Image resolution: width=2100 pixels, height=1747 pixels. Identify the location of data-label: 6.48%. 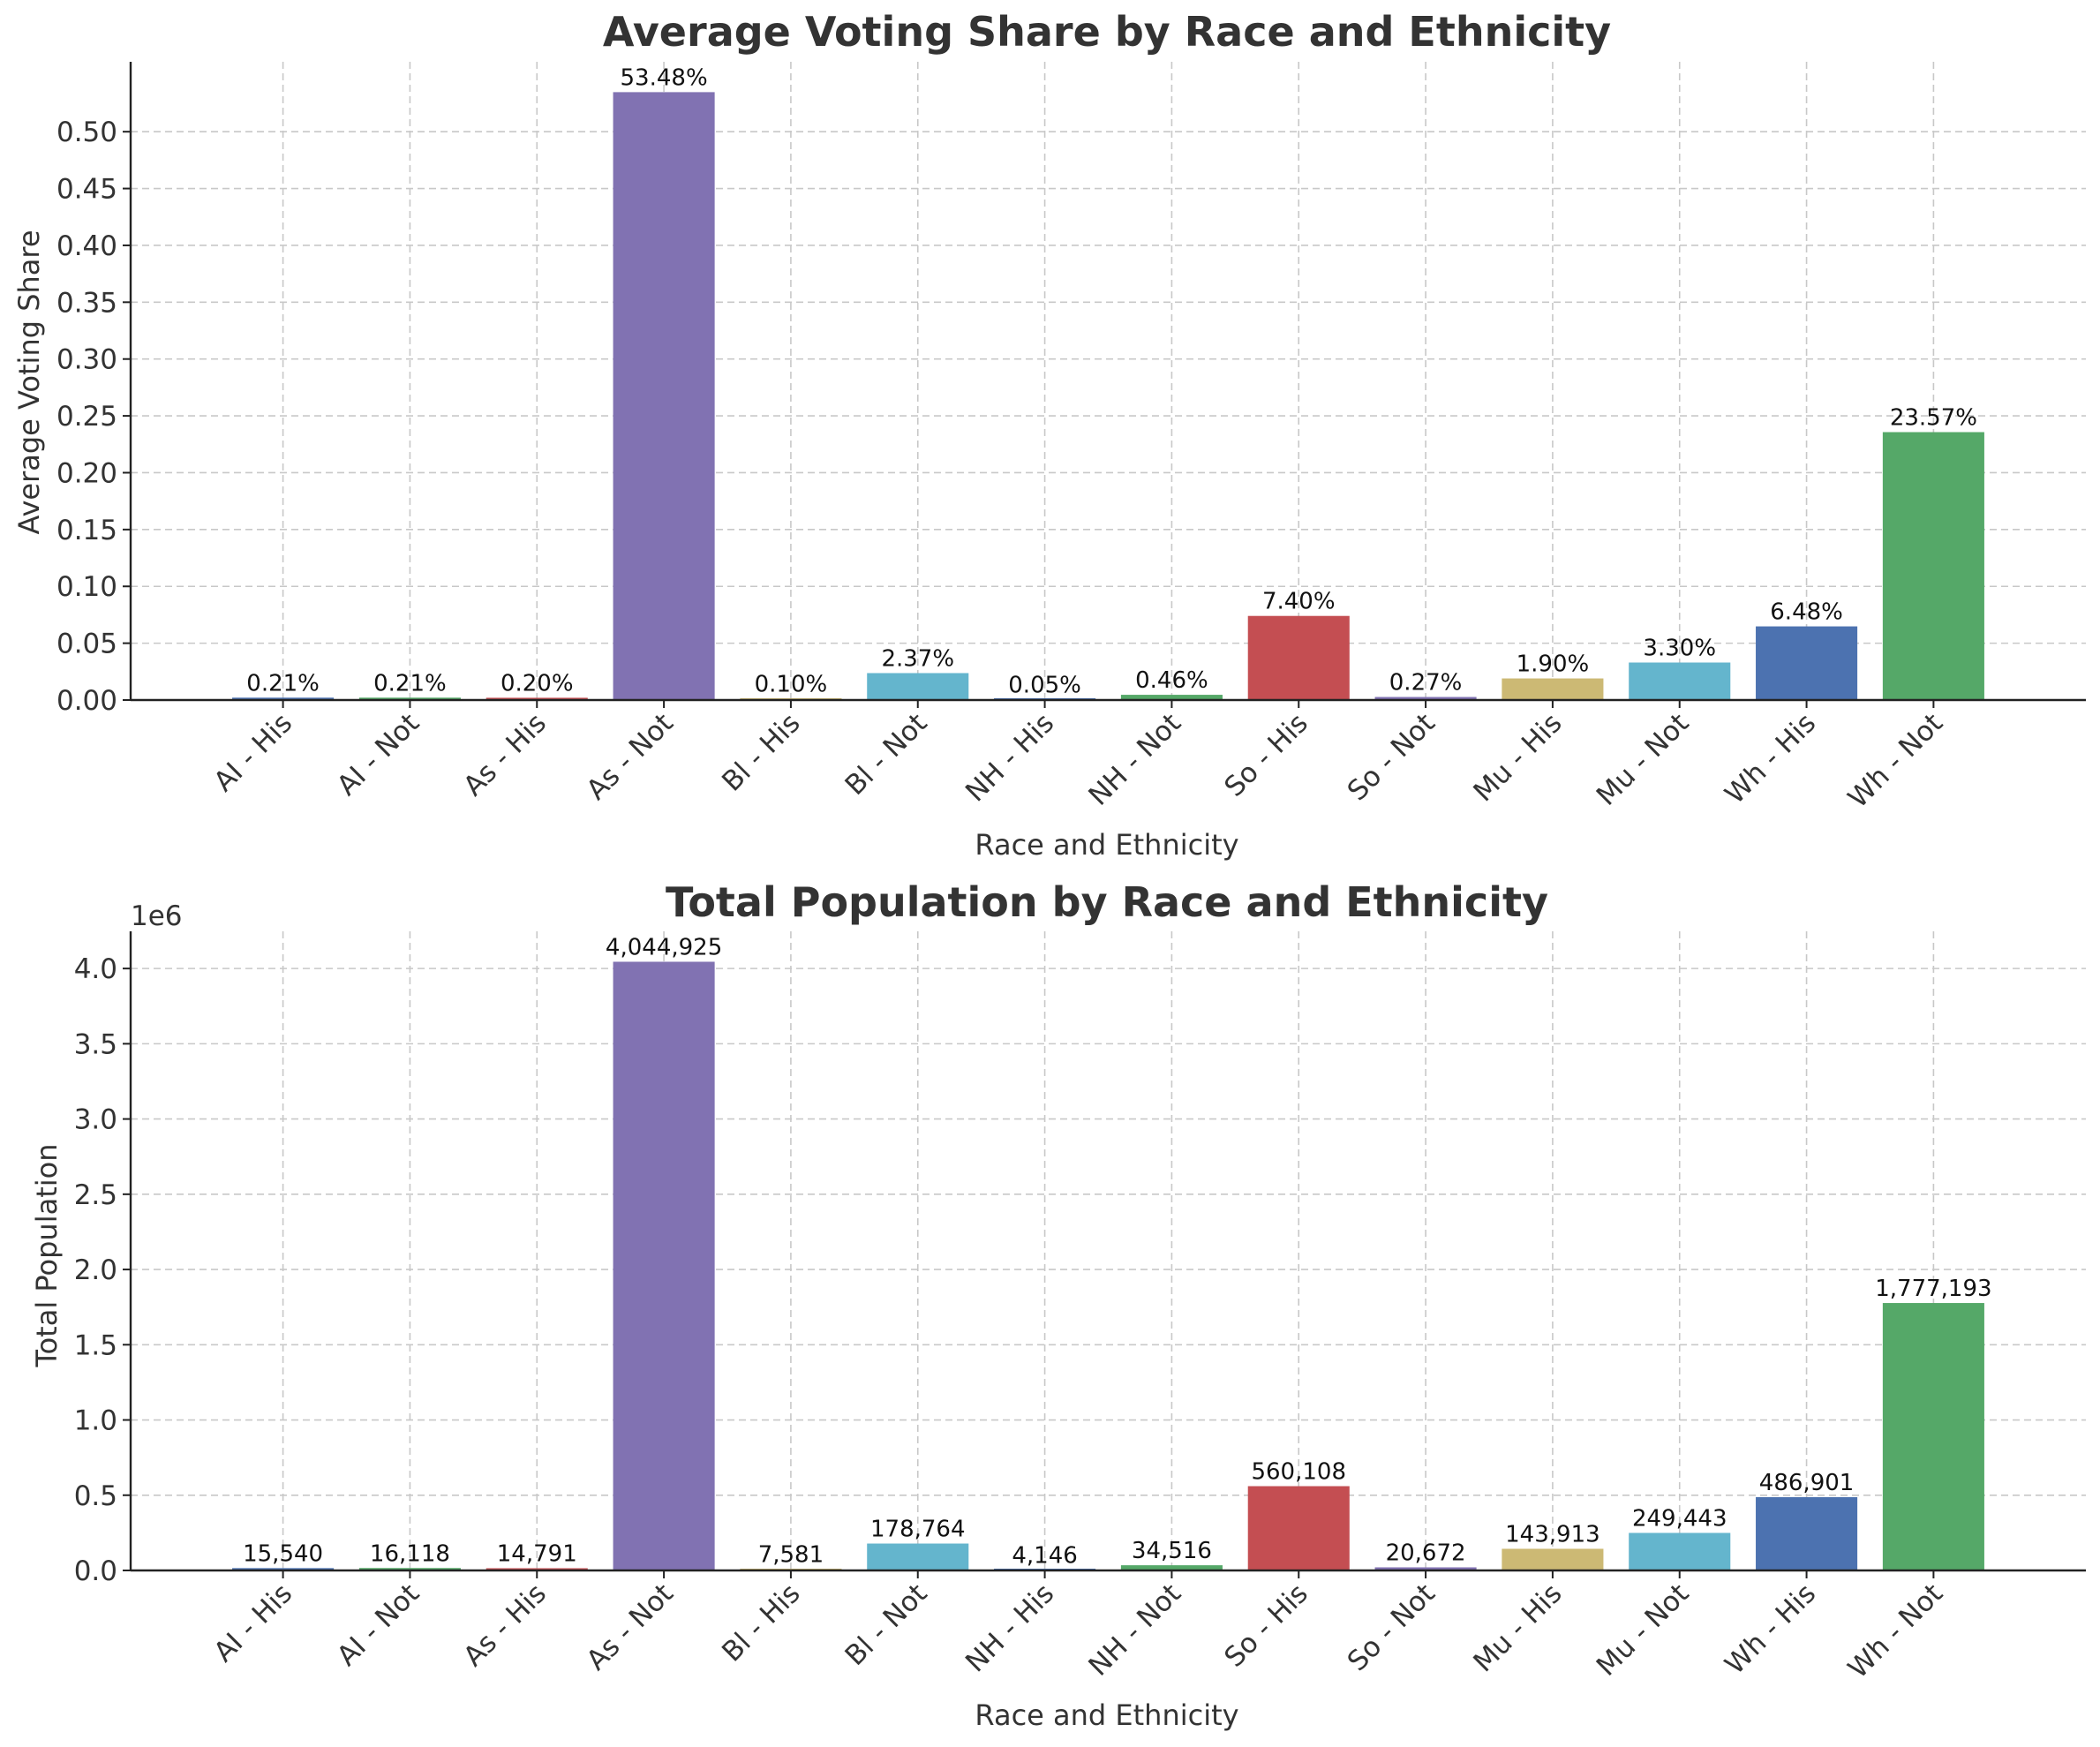
(1806, 612).